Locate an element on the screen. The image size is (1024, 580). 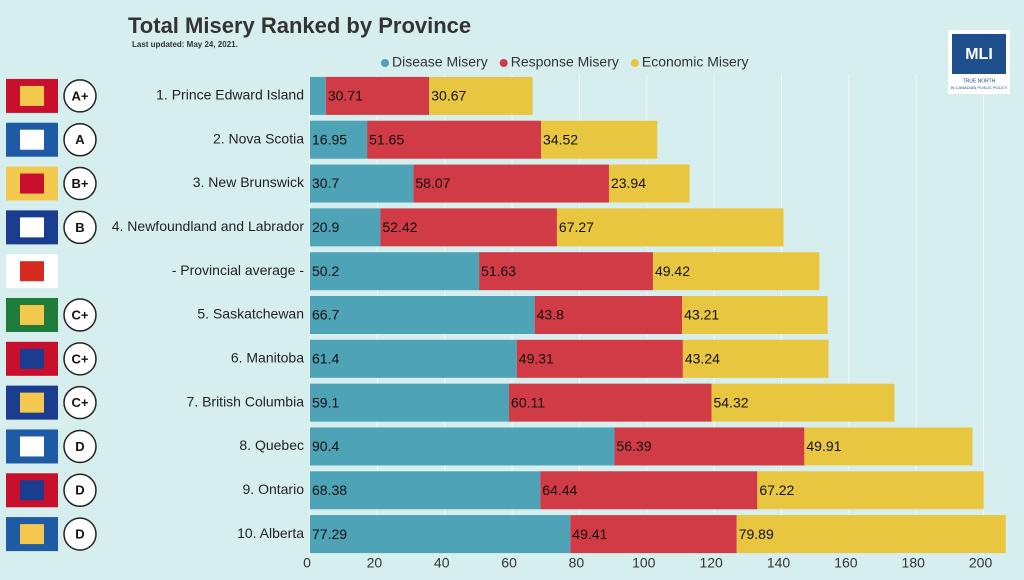
x-tick-label: 20 is located at coordinates (375, 563).